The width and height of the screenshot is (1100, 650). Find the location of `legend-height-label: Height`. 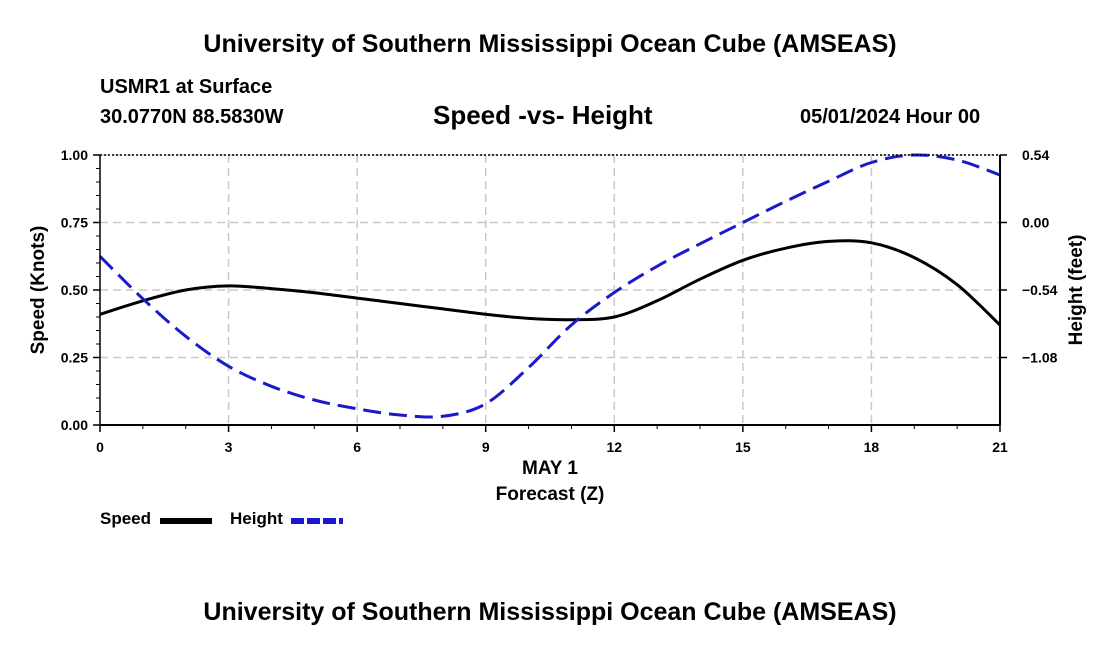

legend-height-label: Height is located at coordinates (256, 518).